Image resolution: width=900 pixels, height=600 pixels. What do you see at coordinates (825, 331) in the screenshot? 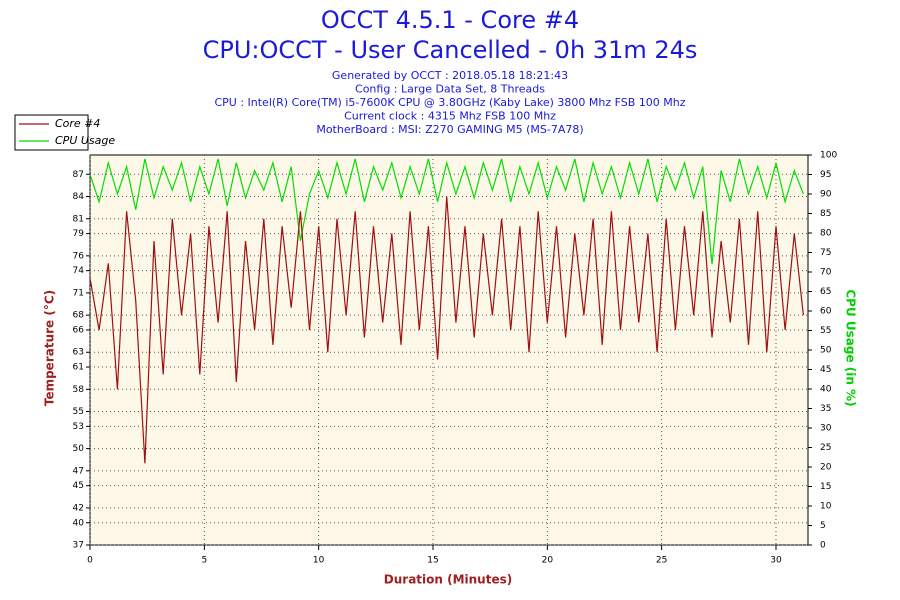
I see `y2-tick-label: 55` at bounding box center [825, 331].